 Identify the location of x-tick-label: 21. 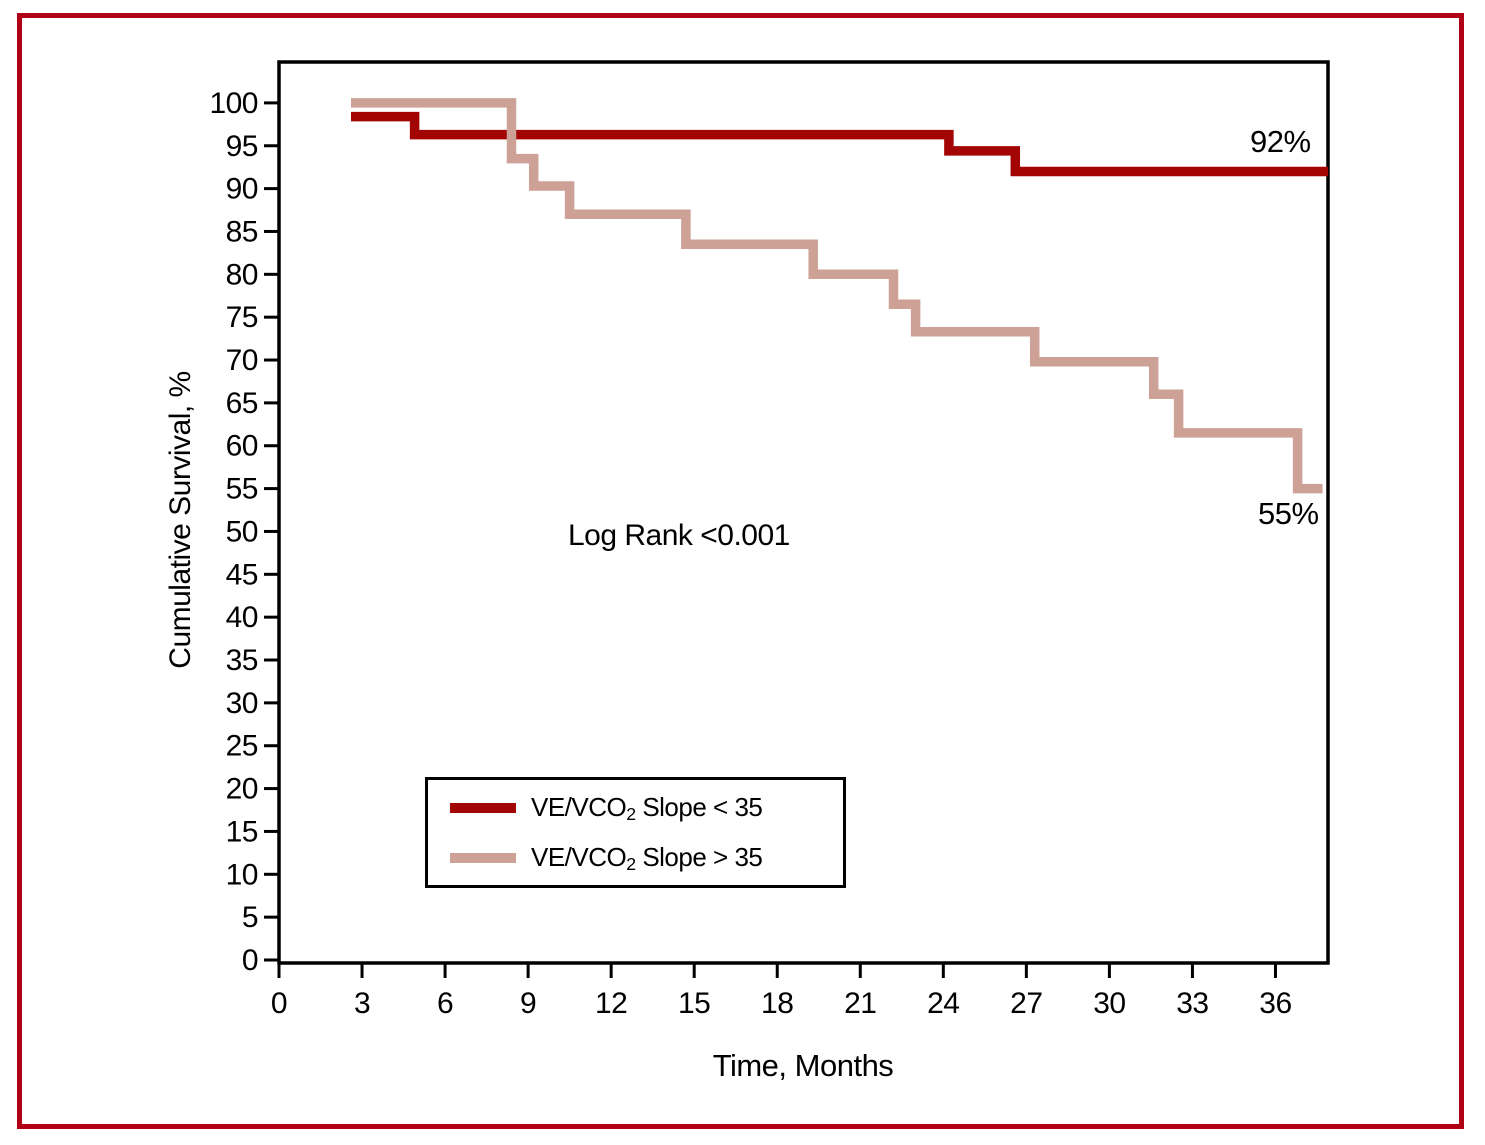
(860, 1003).